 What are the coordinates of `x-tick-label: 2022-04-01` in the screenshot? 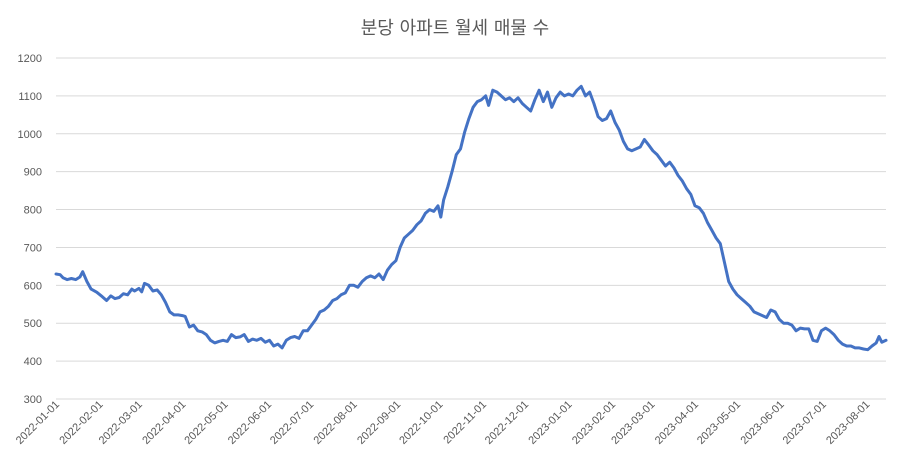 It's located at (164, 423).